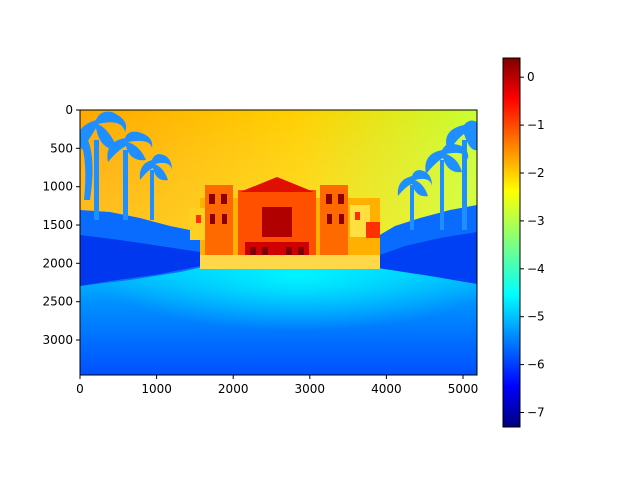  I want to click on left-palms, so click(126, 165).